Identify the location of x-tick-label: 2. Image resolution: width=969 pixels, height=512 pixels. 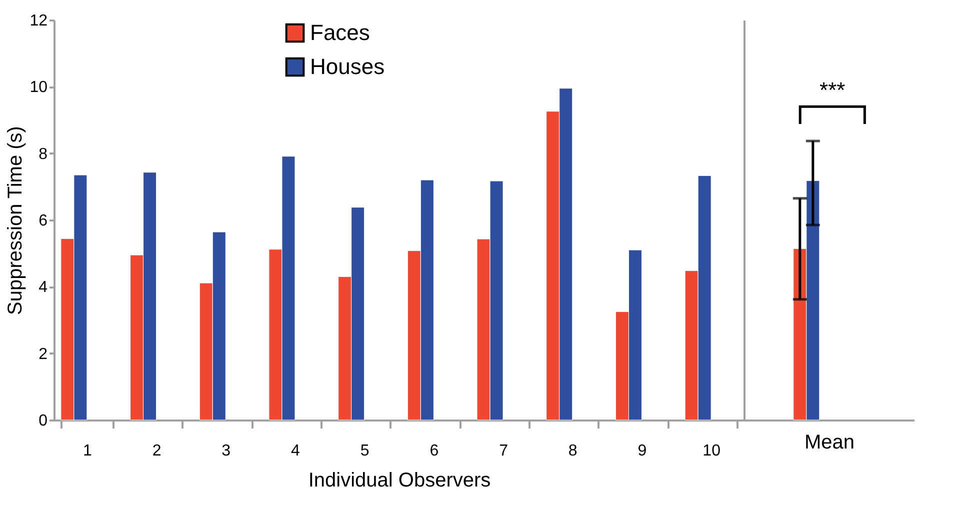
(157, 451).